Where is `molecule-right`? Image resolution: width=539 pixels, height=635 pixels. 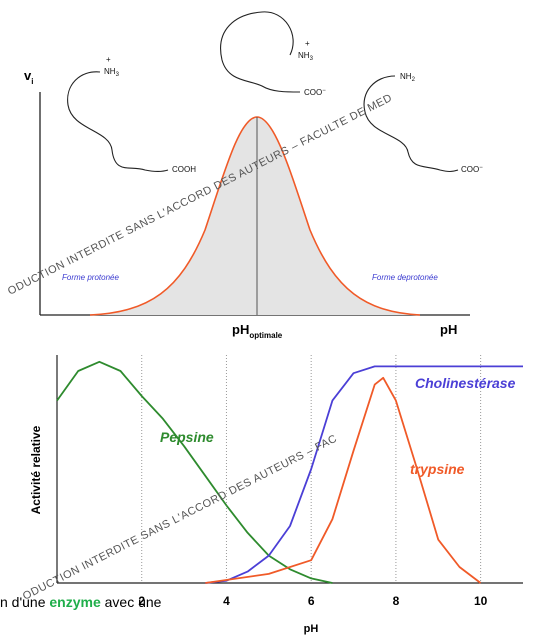
molecule-right is located at coordinates (411, 124).